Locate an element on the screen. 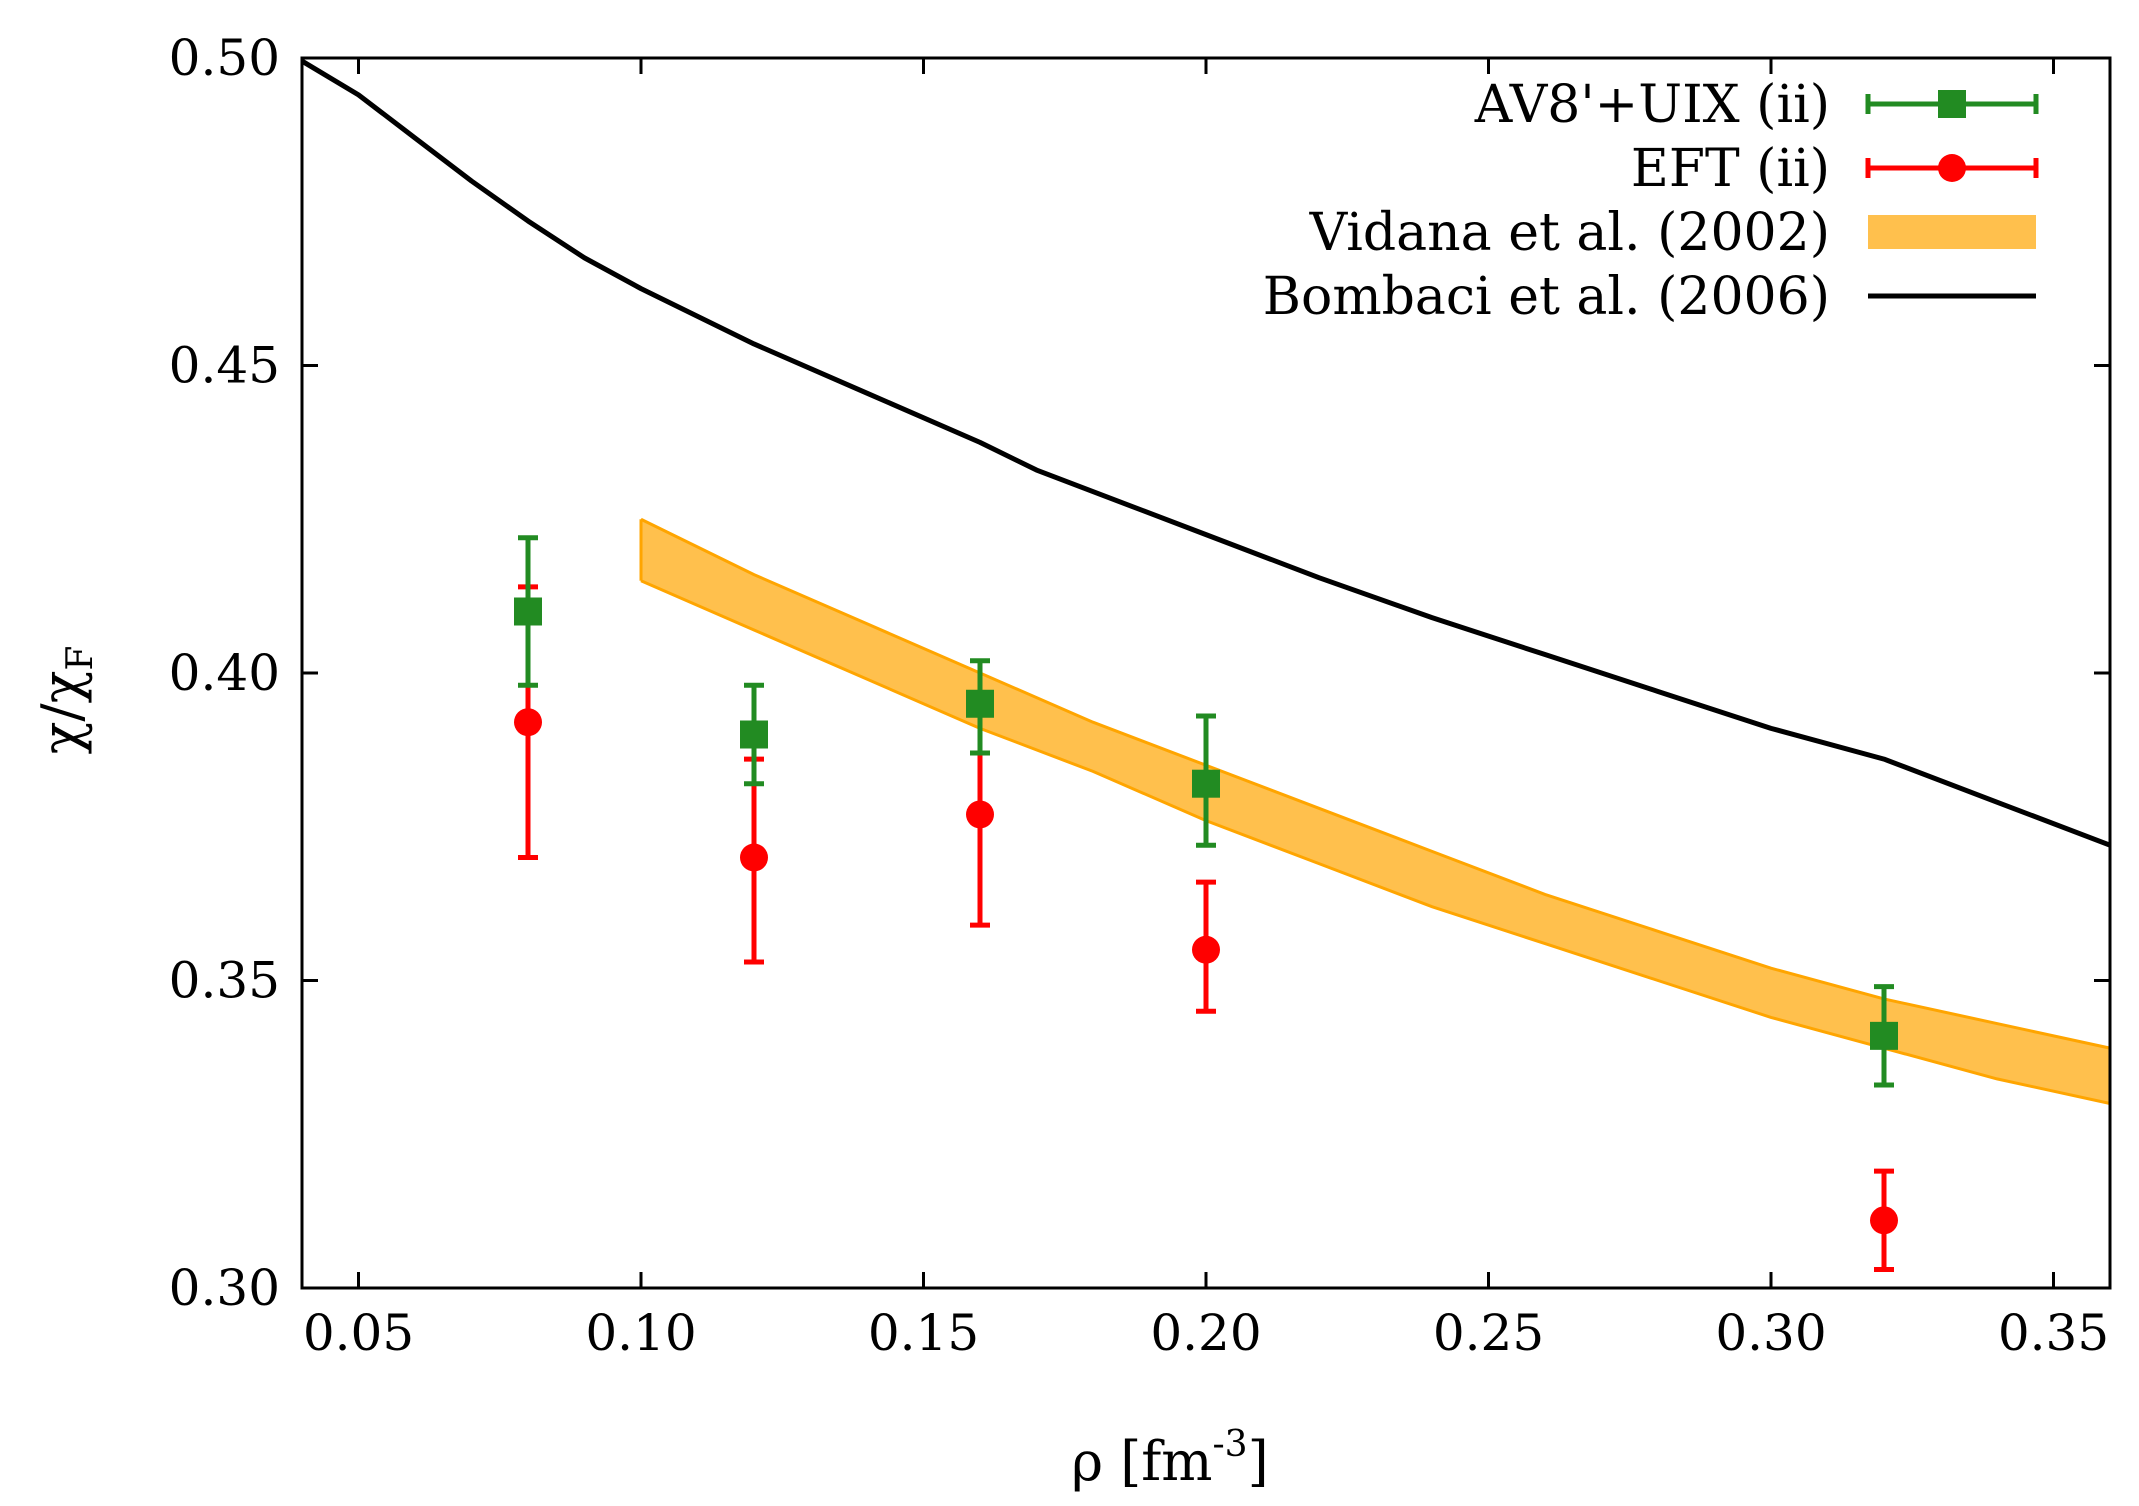 The width and height of the screenshot is (2139, 1506). x-tick-label: 0.35 is located at coordinates (2053, 1333).